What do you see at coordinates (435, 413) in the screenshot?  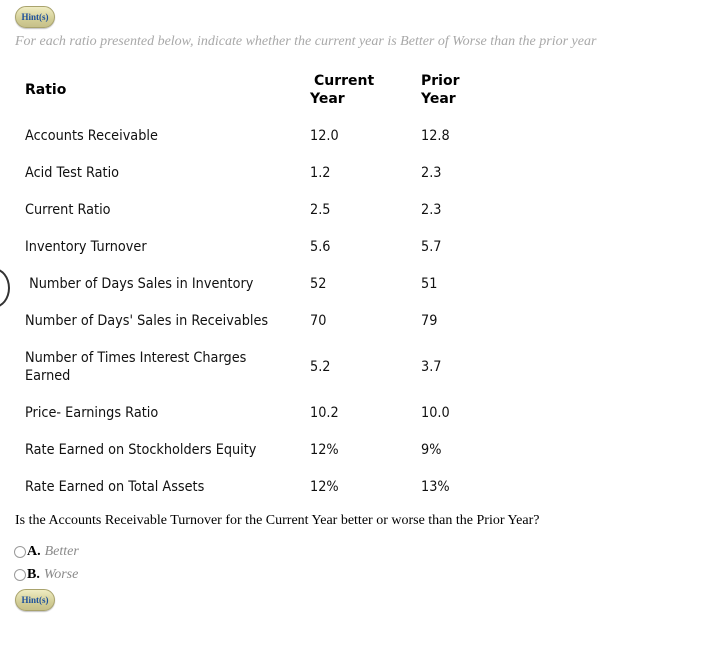 I see `row-prior: 10.0` at bounding box center [435, 413].